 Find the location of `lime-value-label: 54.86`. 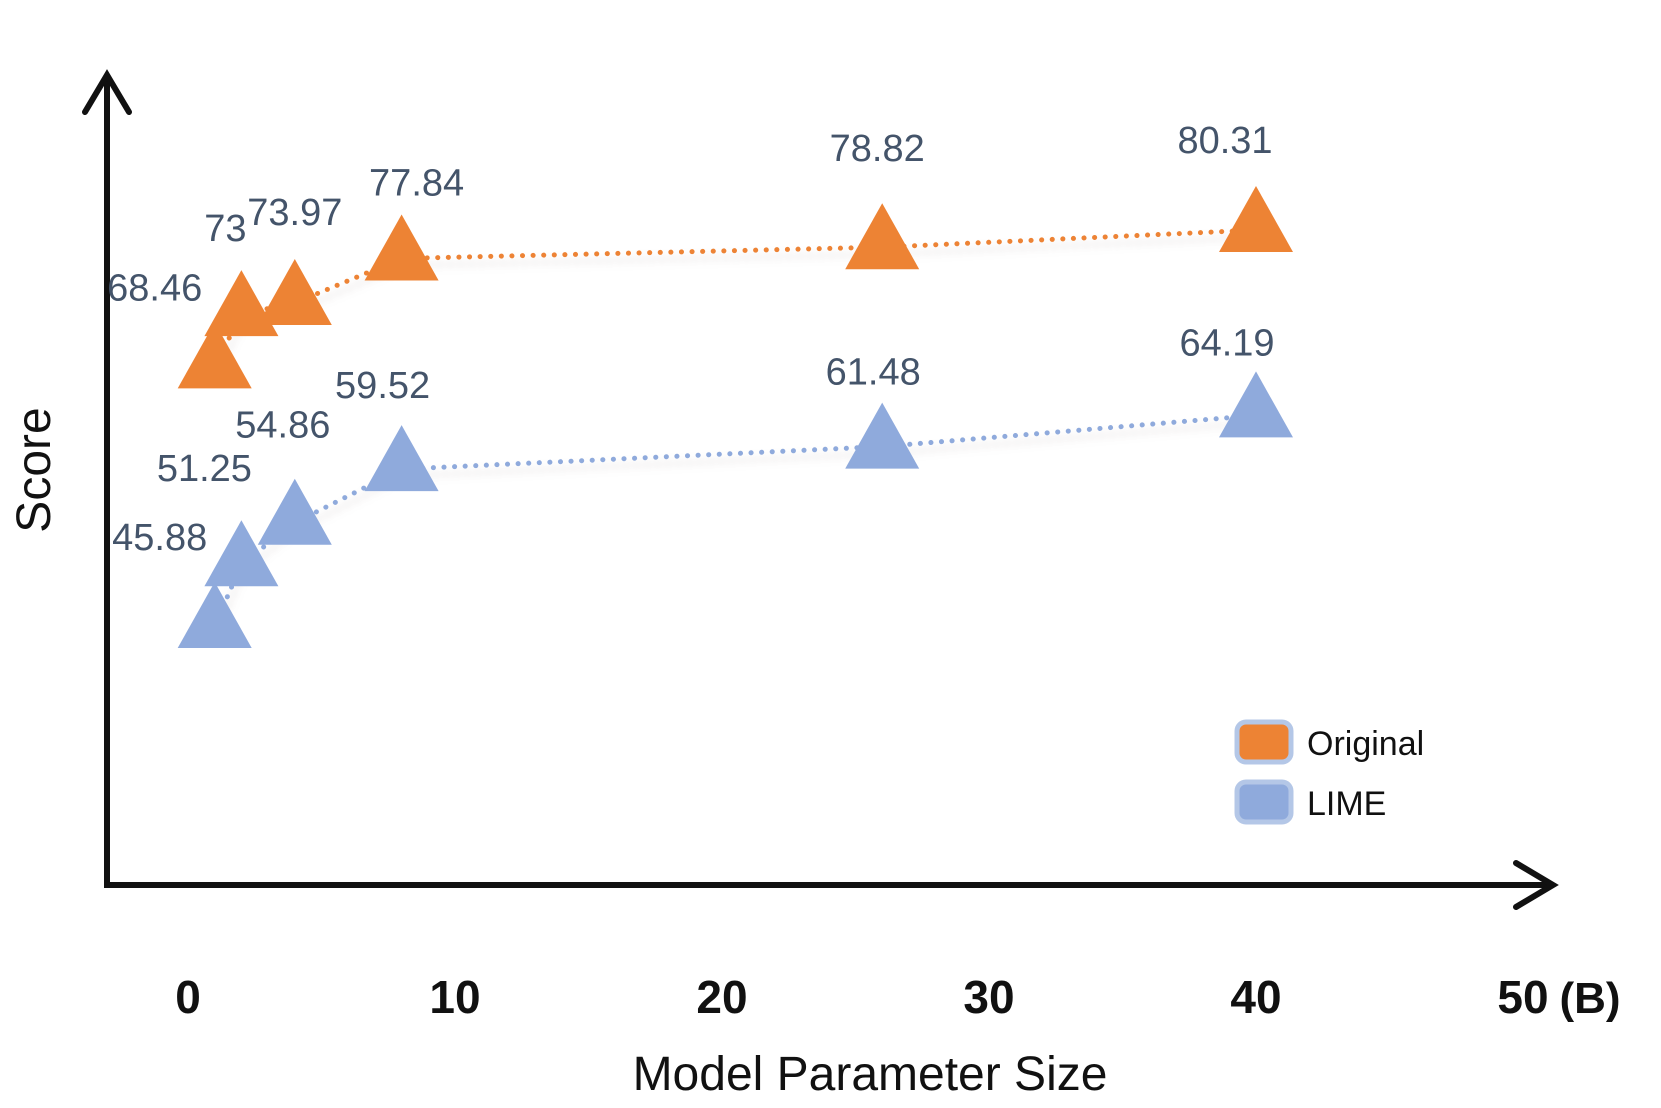

lime-value-label: 54.86 is located at coordinates (282, 426).